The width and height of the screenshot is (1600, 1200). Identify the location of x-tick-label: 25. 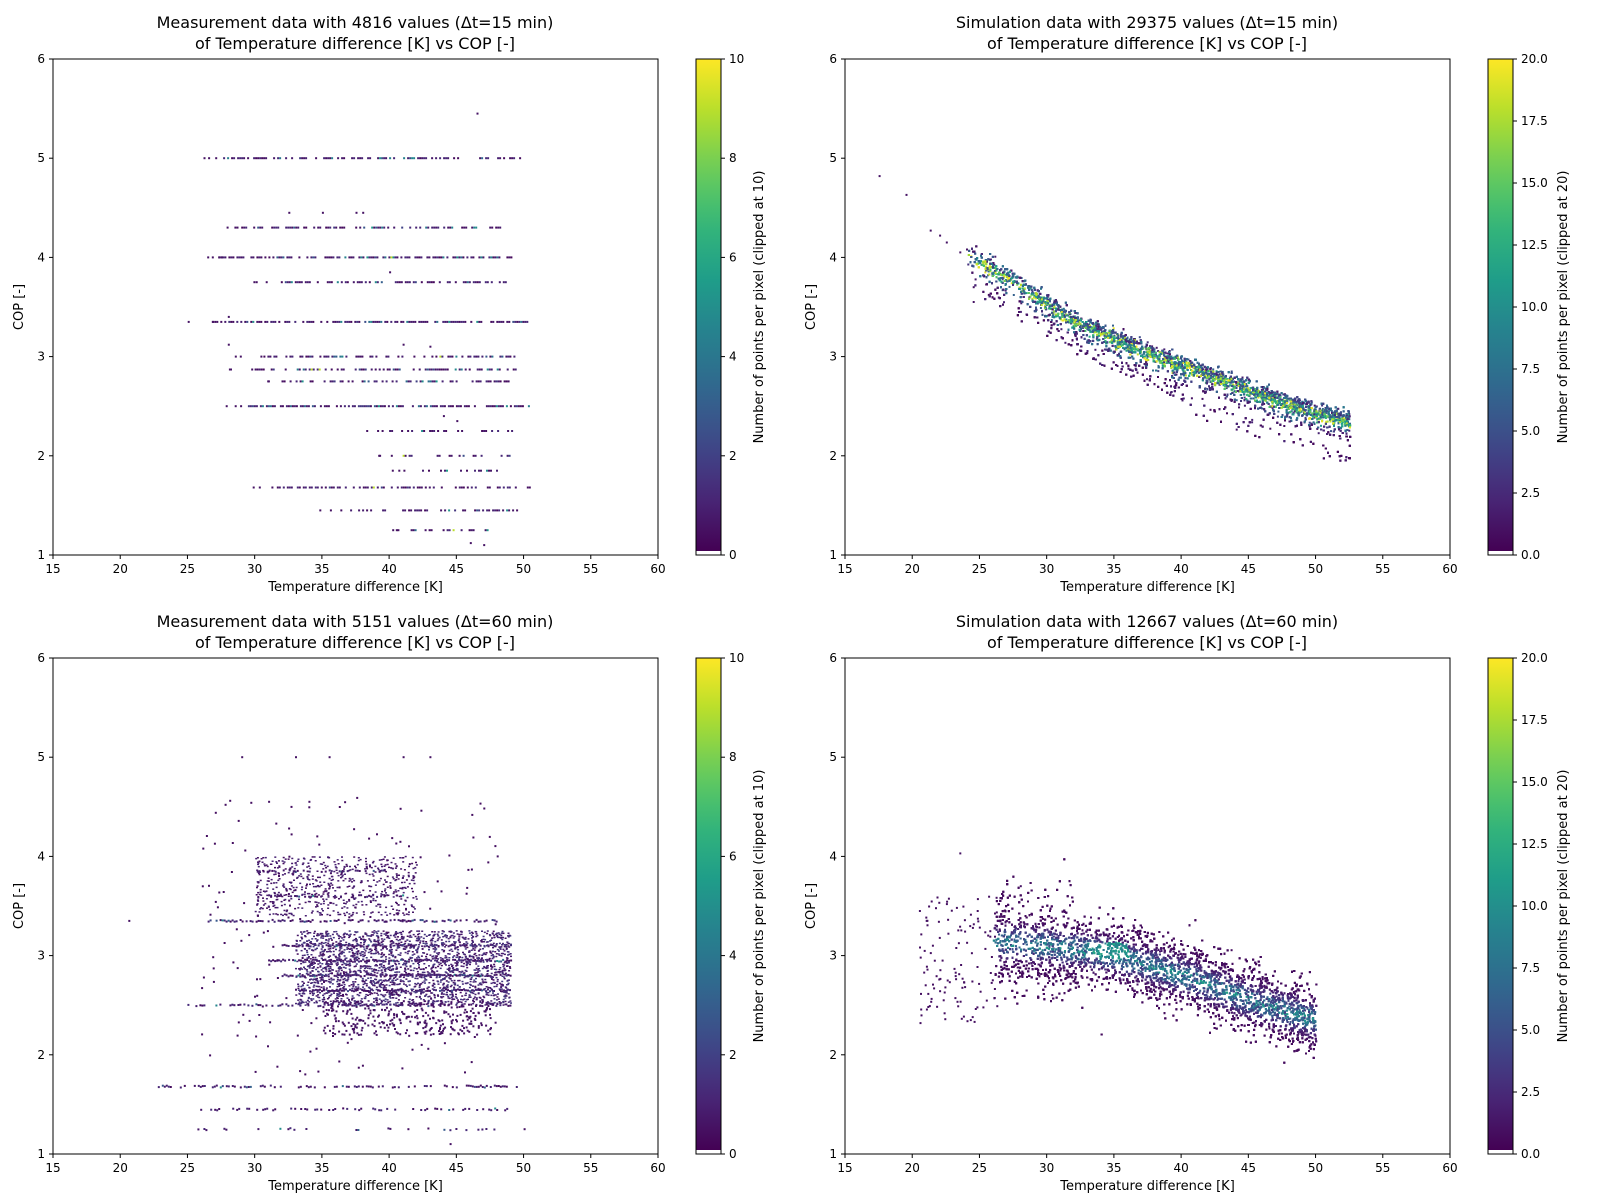
(187, 569).